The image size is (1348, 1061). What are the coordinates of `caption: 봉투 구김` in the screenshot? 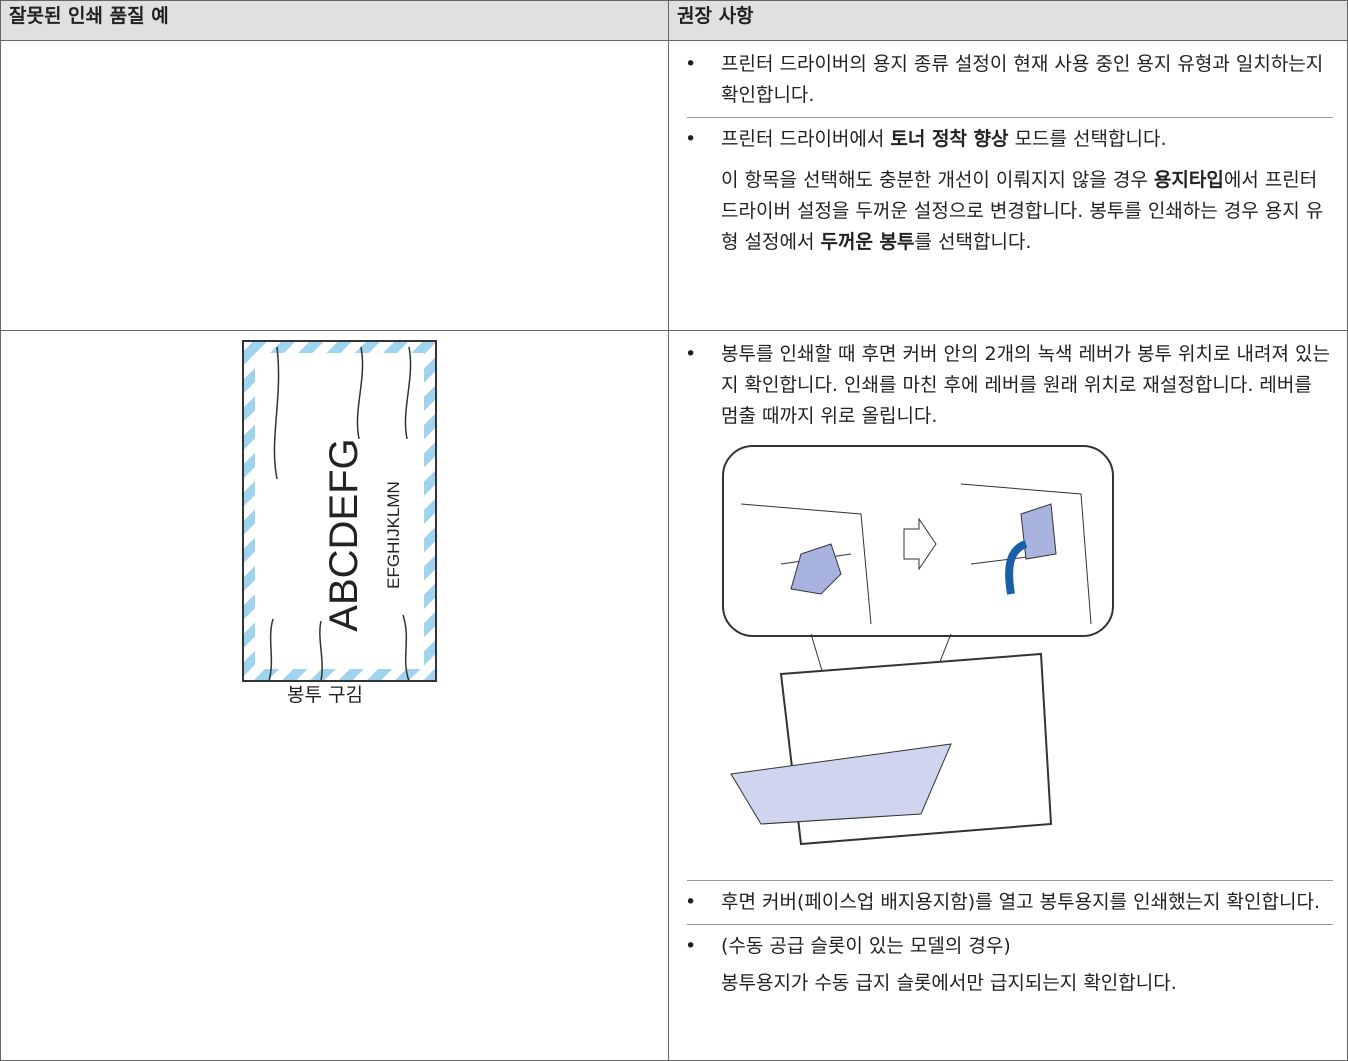 It's located at (325, 695).